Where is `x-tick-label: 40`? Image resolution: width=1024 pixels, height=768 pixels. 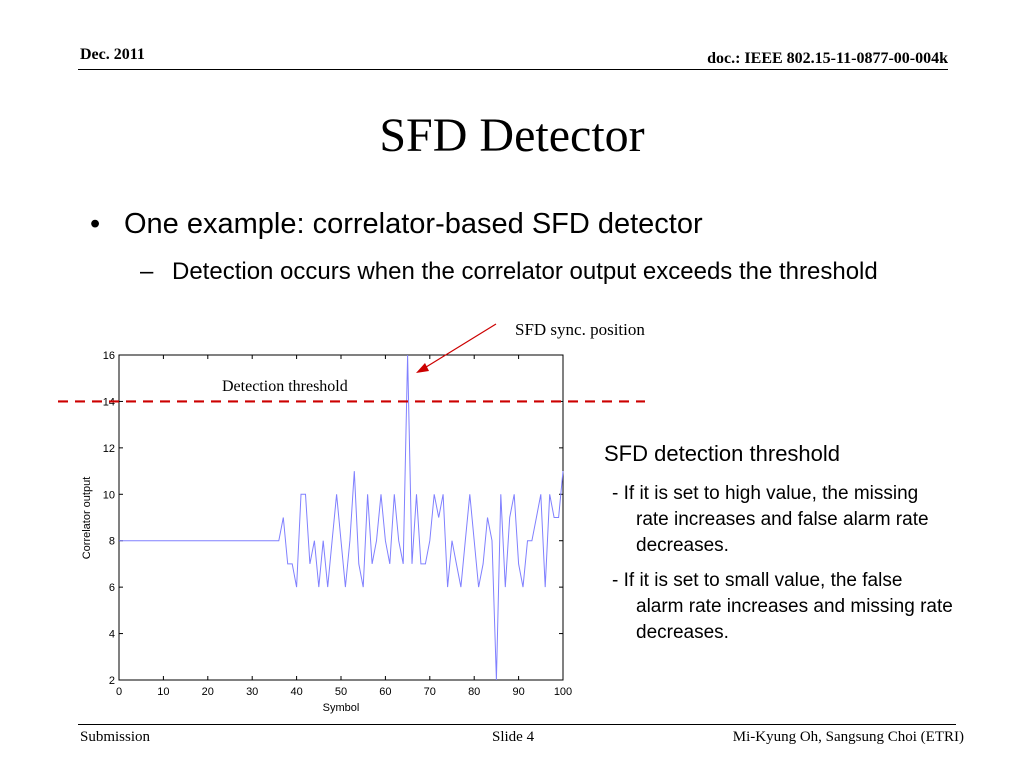
x-tick-label: 40 is located at coordinates (296, 692).